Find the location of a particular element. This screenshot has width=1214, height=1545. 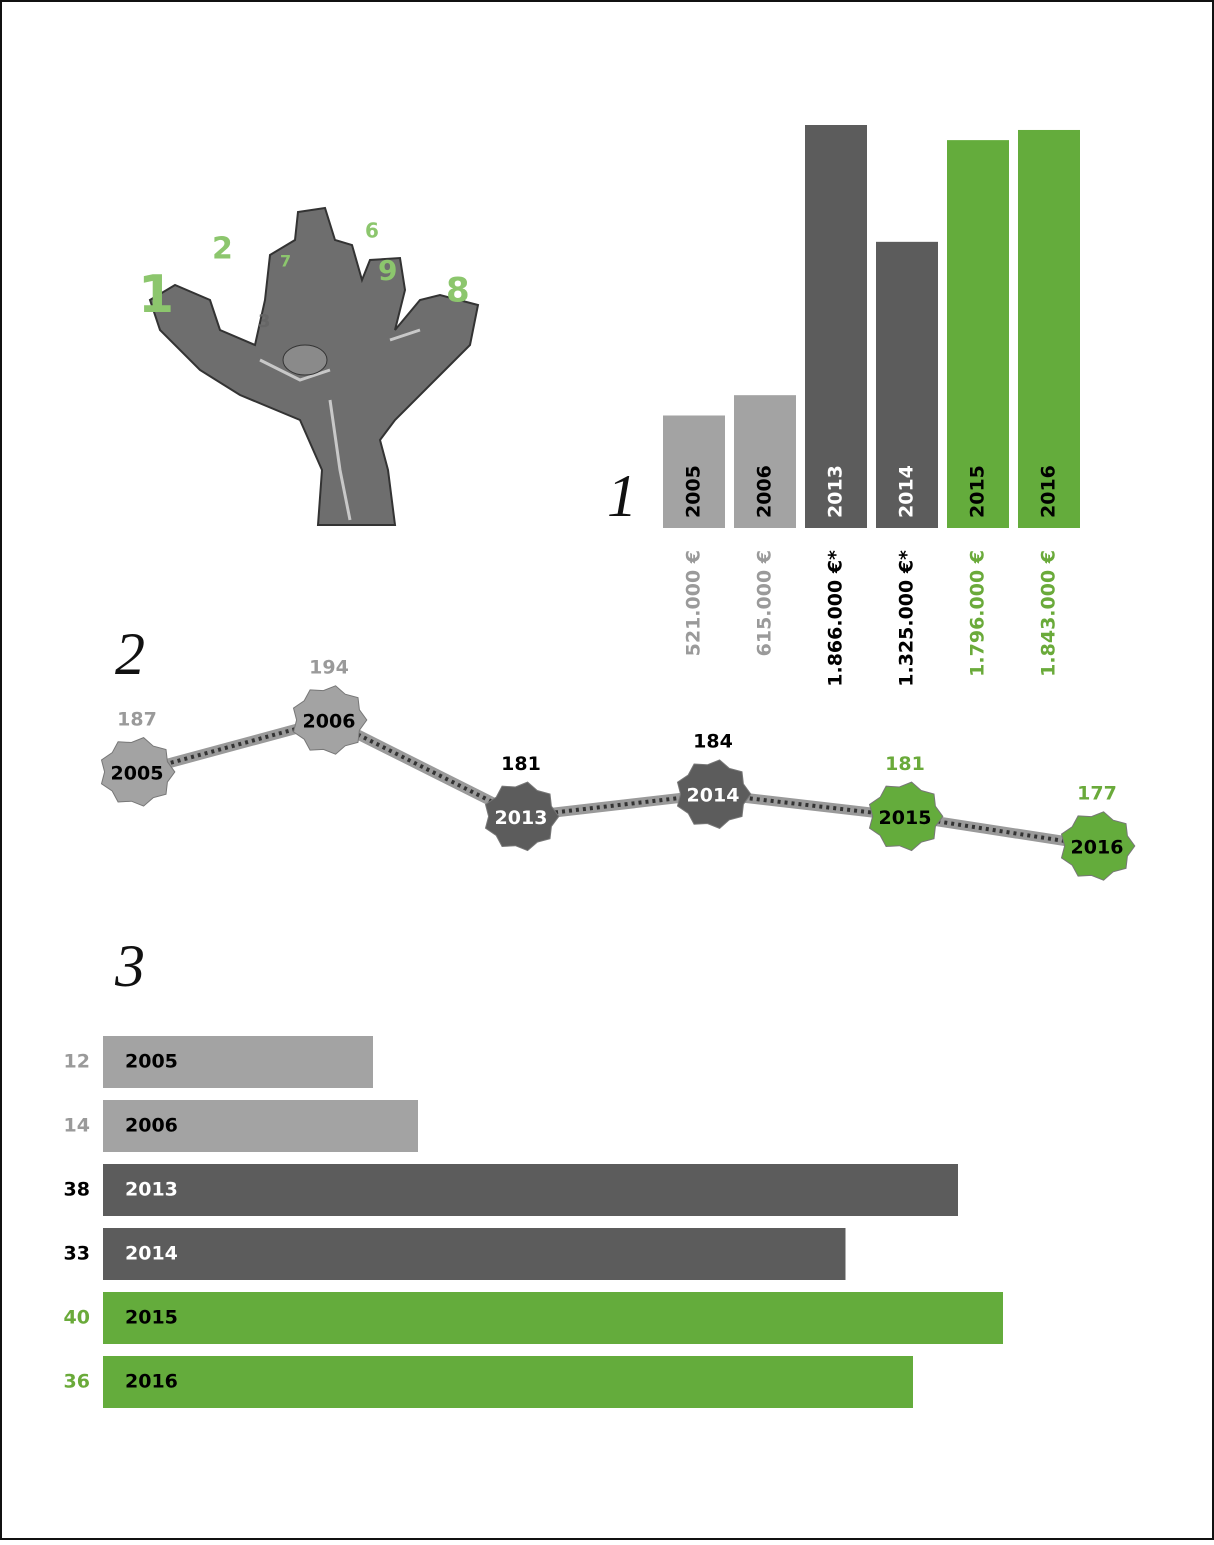

illustration-label: 7 is located at coordinates (285, 261).